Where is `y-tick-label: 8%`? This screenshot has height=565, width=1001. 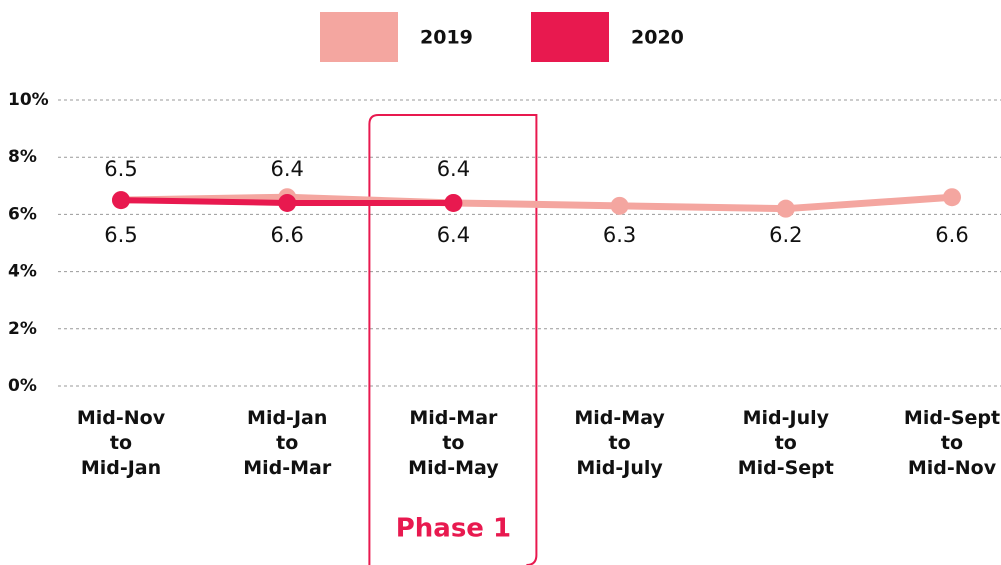
y-tick-label: 8% is located at coordinates (22, 157).